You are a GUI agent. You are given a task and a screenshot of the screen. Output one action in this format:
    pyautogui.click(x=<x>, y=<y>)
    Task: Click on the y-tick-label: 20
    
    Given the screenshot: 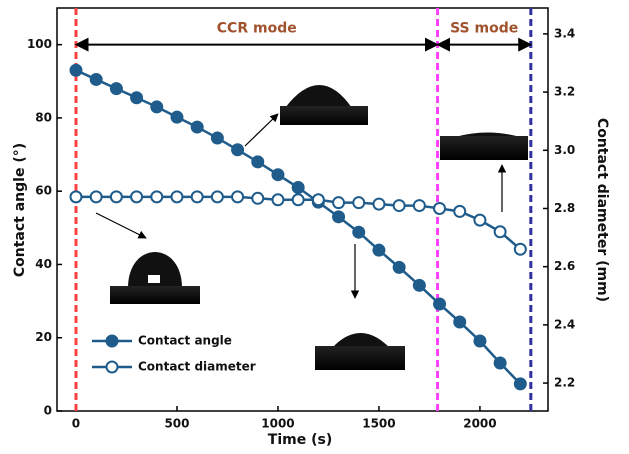 What is the action you would take?
    pyautogui.click(x=43, y=337)
    